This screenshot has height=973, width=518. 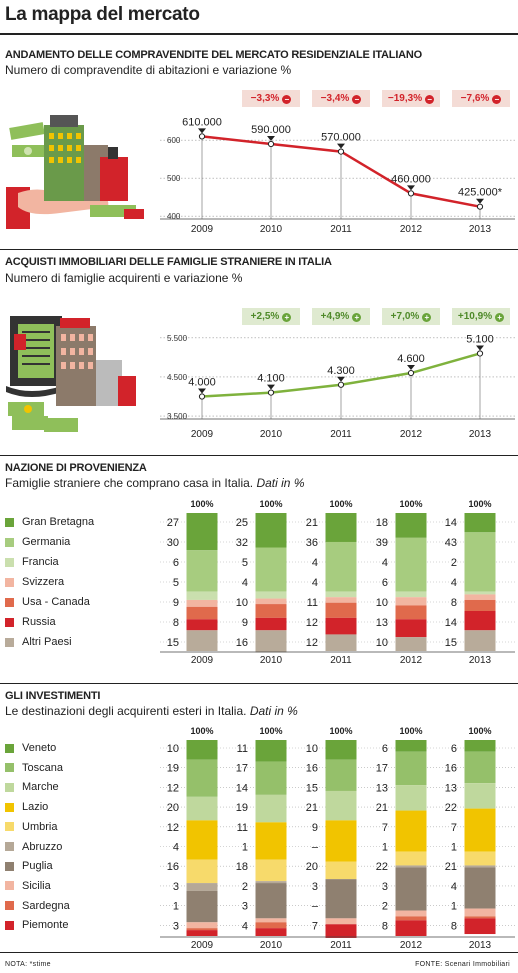 I want to click on legend-item: Svizzera, so click(x=83, y=582).